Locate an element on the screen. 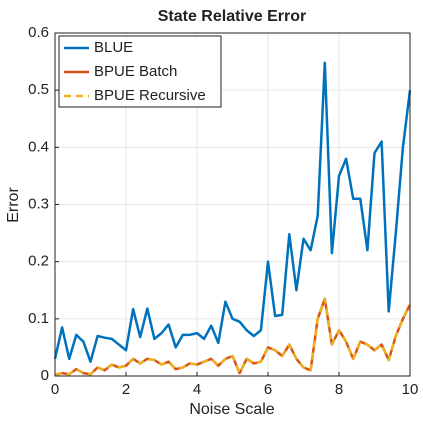 The image size is (423, 423). y-tick-label: 0.3 is located at coordinates (38, 203).